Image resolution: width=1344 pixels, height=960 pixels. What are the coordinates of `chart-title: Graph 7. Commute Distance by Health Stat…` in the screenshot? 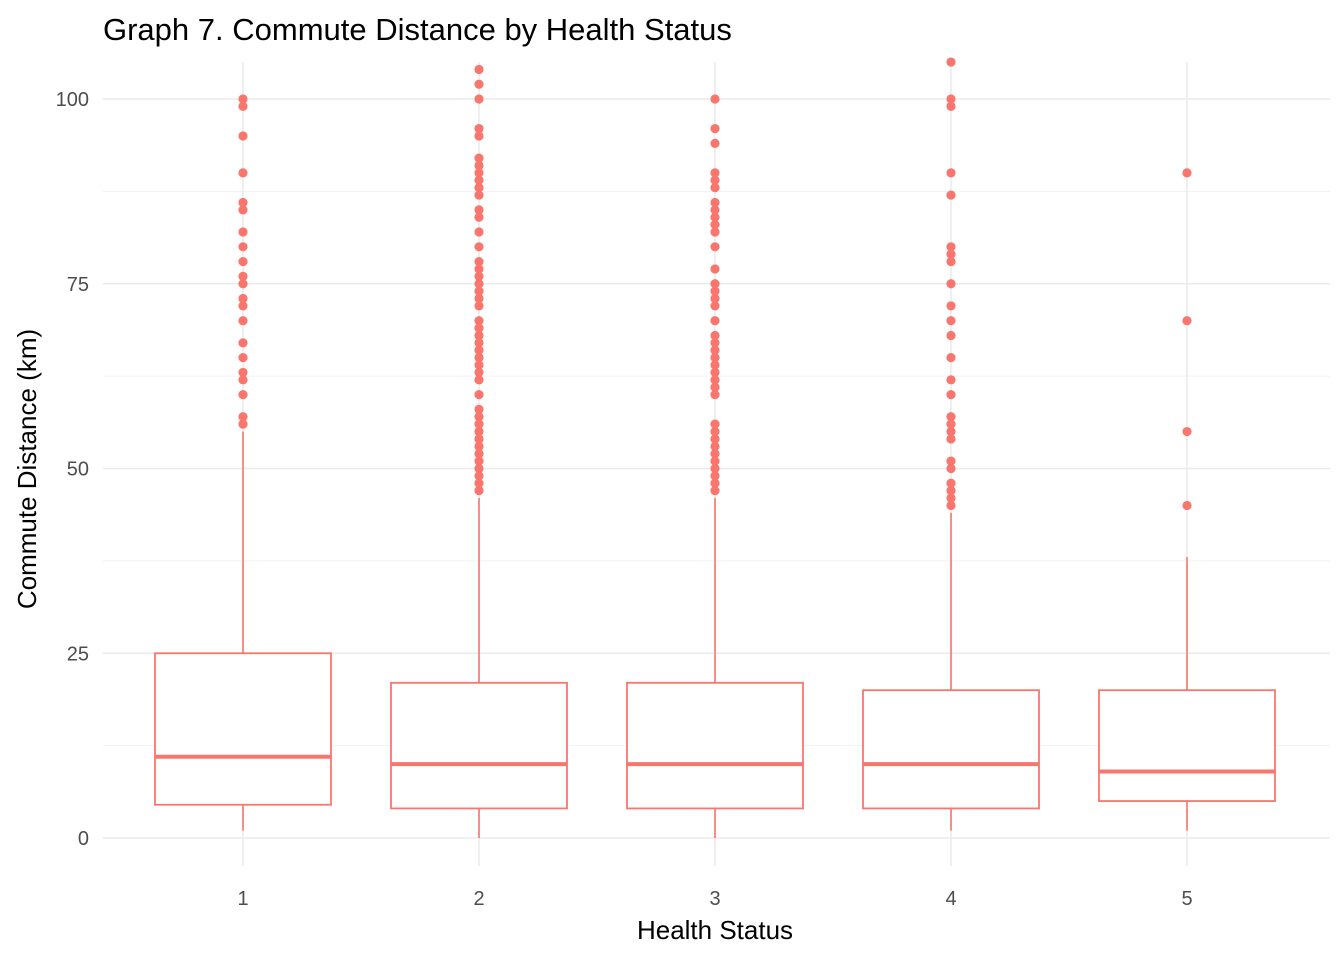 It's located at (417, 29).